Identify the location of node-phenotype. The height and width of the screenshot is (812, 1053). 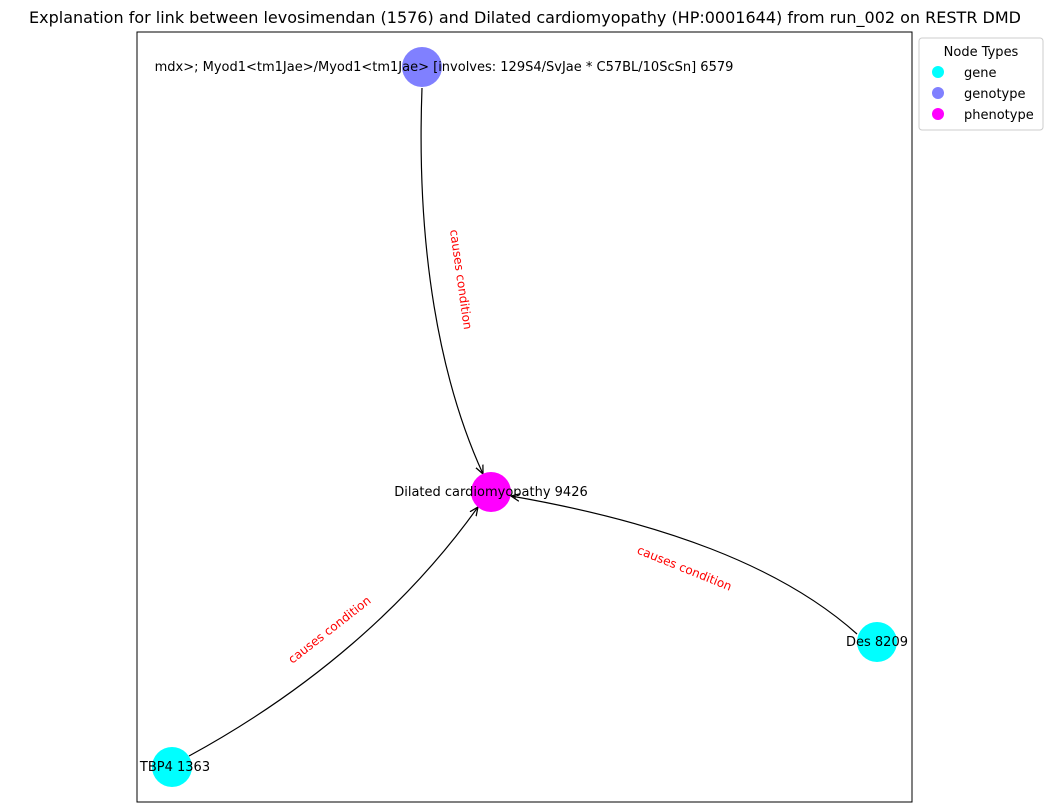
(491, 492).